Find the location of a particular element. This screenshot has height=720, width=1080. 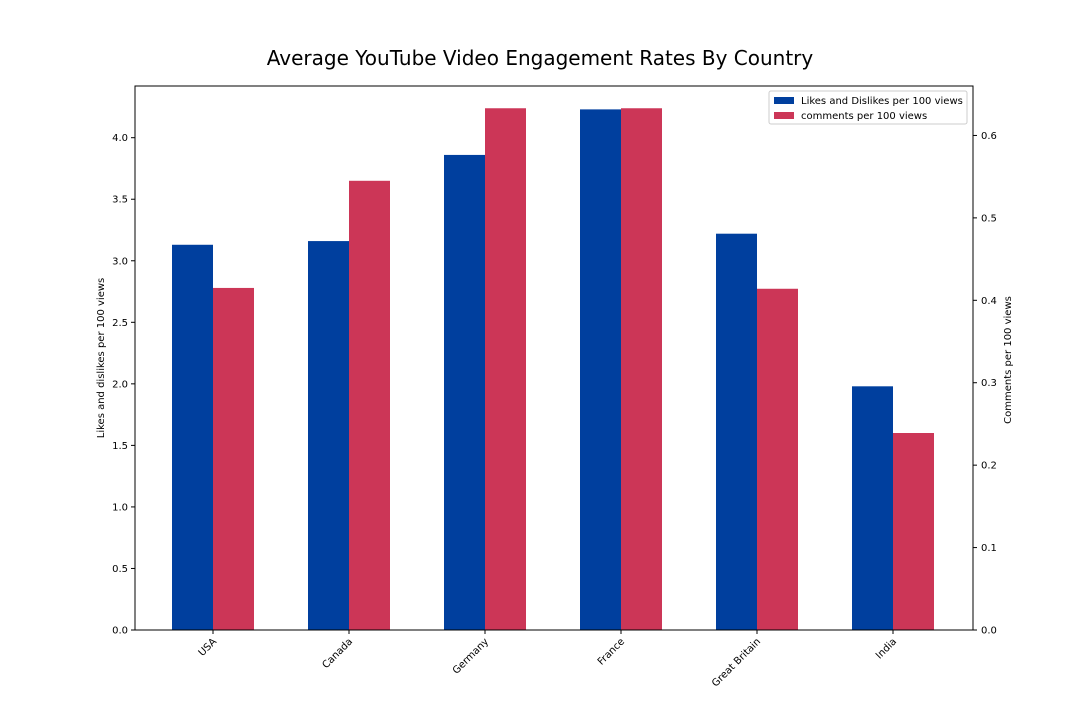

bar-likes-dislikes-france is located at coordinates (600, 369).